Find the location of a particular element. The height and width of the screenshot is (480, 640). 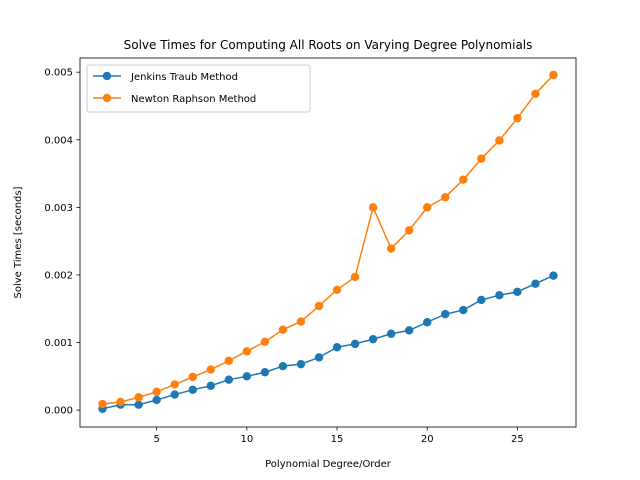

legend-marker-jenkins-traub is located at coordinates (107, 76).